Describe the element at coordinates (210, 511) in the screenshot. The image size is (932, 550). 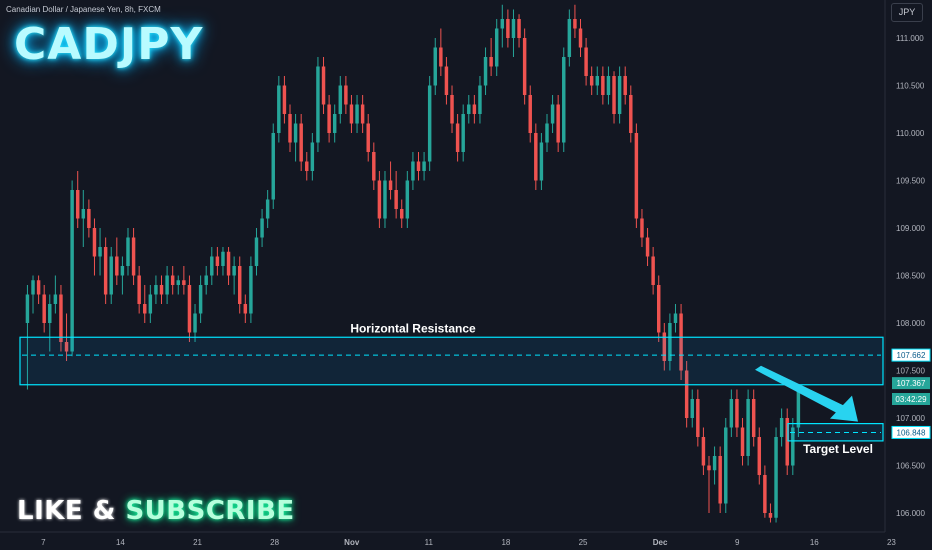
I see `cta-subscribe: SUBSCRIBE` at that location.